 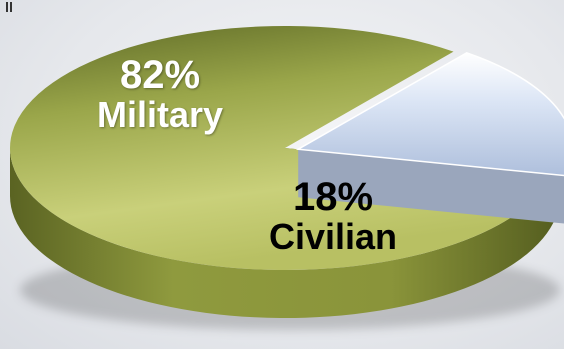 What do you see at coordinates (9, 7) in the screenshot?
I see `stray-mark` at bounding box center [9, 7].